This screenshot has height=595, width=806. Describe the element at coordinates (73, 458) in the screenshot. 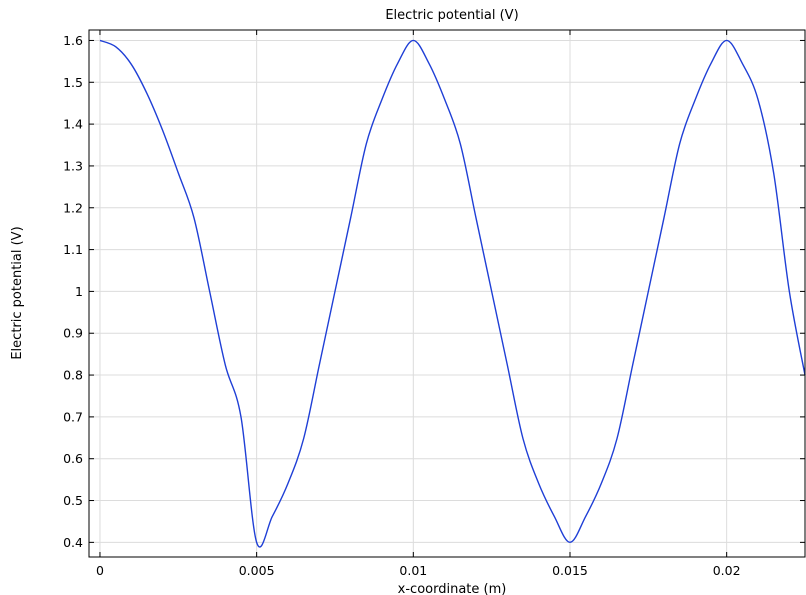

I see `y-tick-label: 0.6` at that location.